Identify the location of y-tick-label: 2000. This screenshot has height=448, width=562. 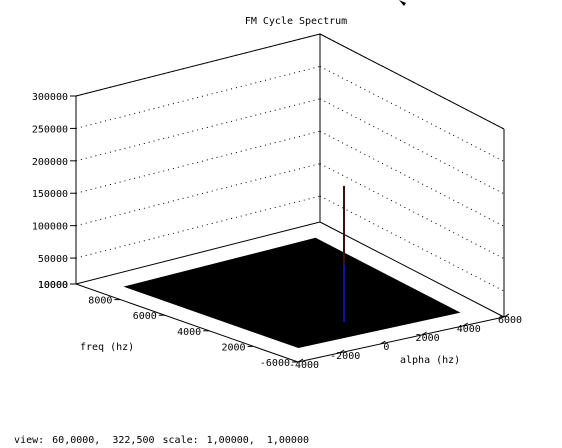
(234, 347).